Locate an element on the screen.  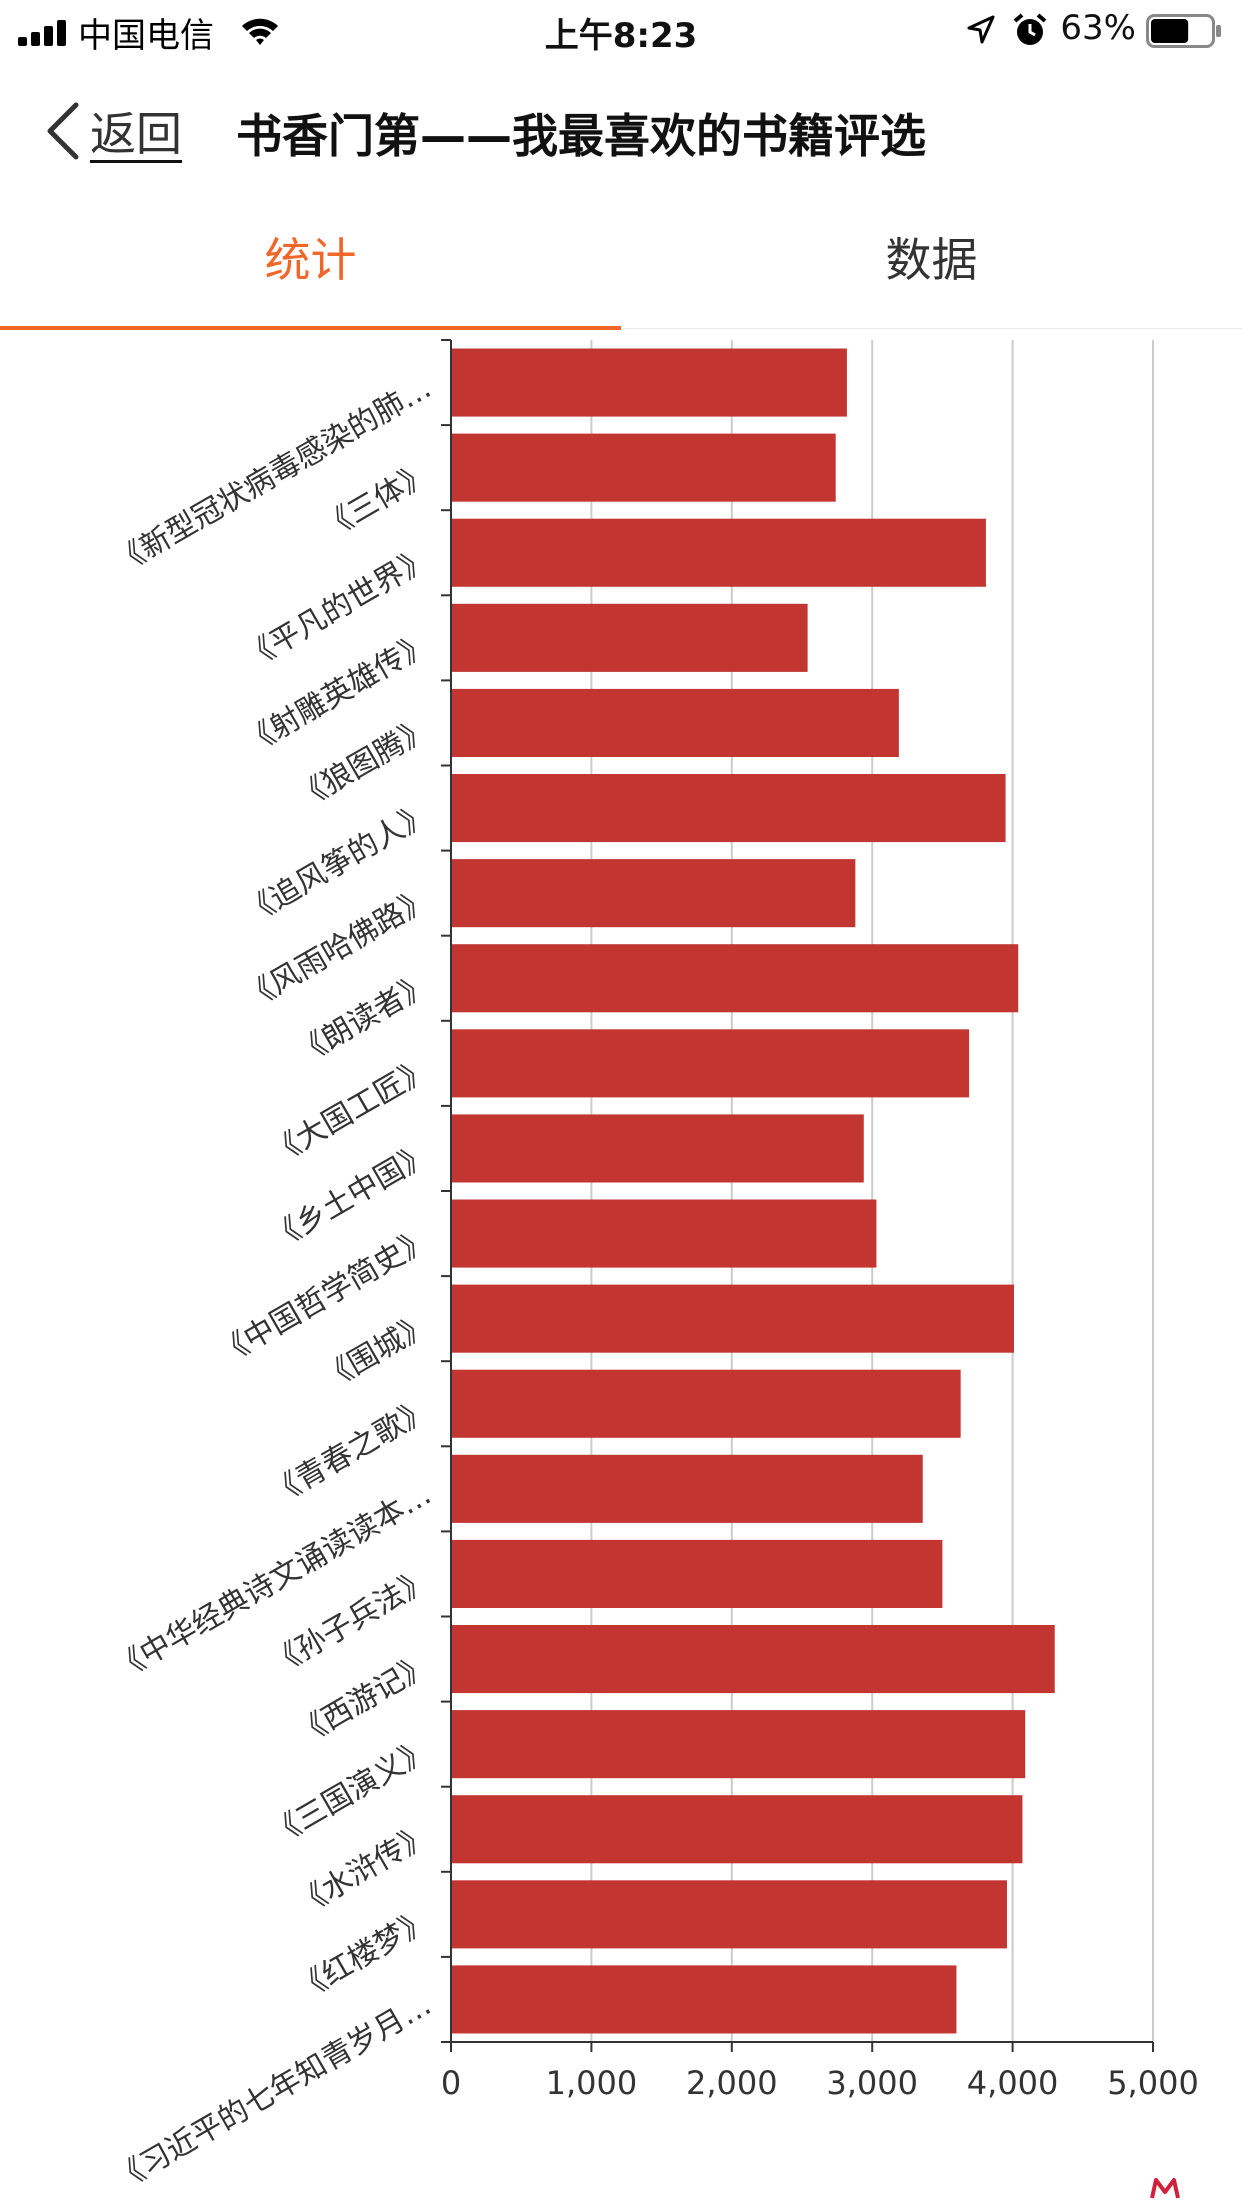
back-label: 返回 is located at coordinates (136, 134).